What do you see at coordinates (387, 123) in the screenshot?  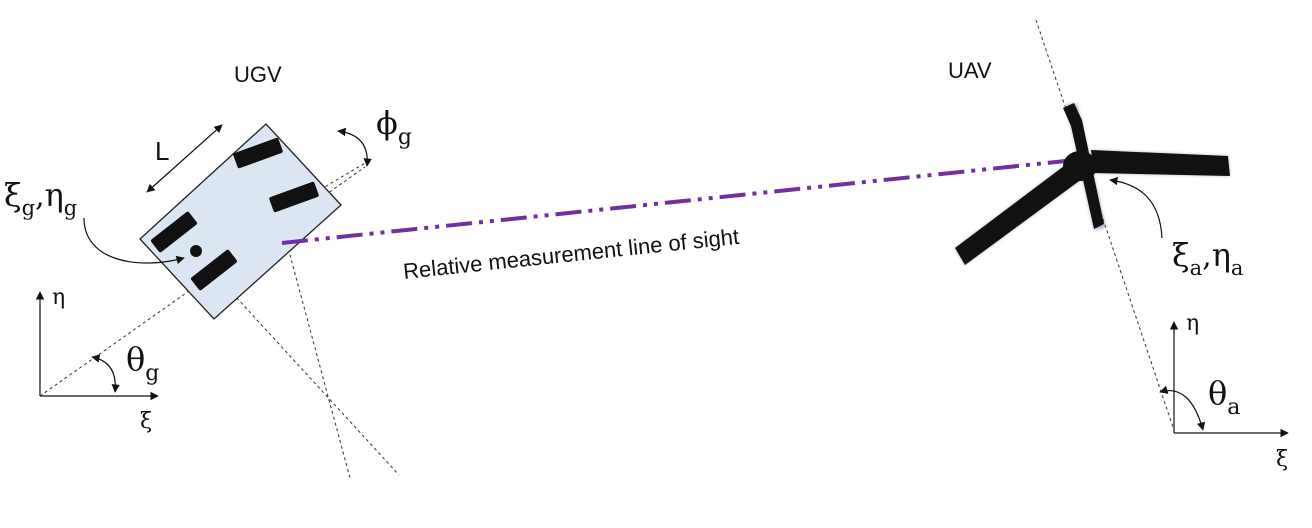 I see `ugv-steer-symbol: ϕ` at bounding box center [387, 123].